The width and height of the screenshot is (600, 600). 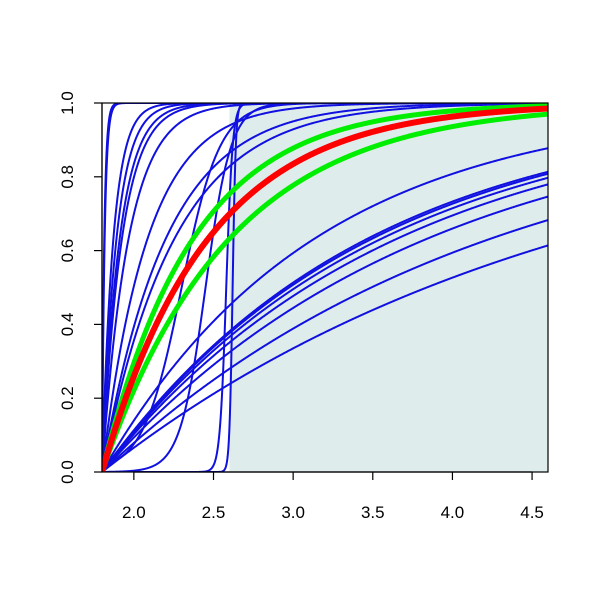 I want to click on y-tick-label: 0.0, so click(x=67, y=472).